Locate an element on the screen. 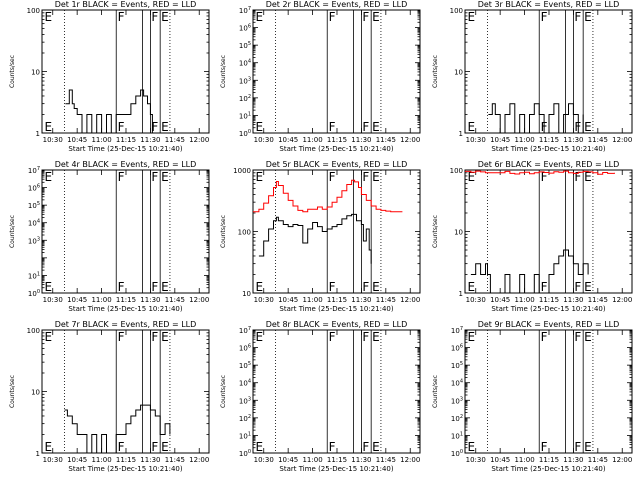 The image size is (640, 480). y-tick-label: 10² is located at coordinates (245, 98).